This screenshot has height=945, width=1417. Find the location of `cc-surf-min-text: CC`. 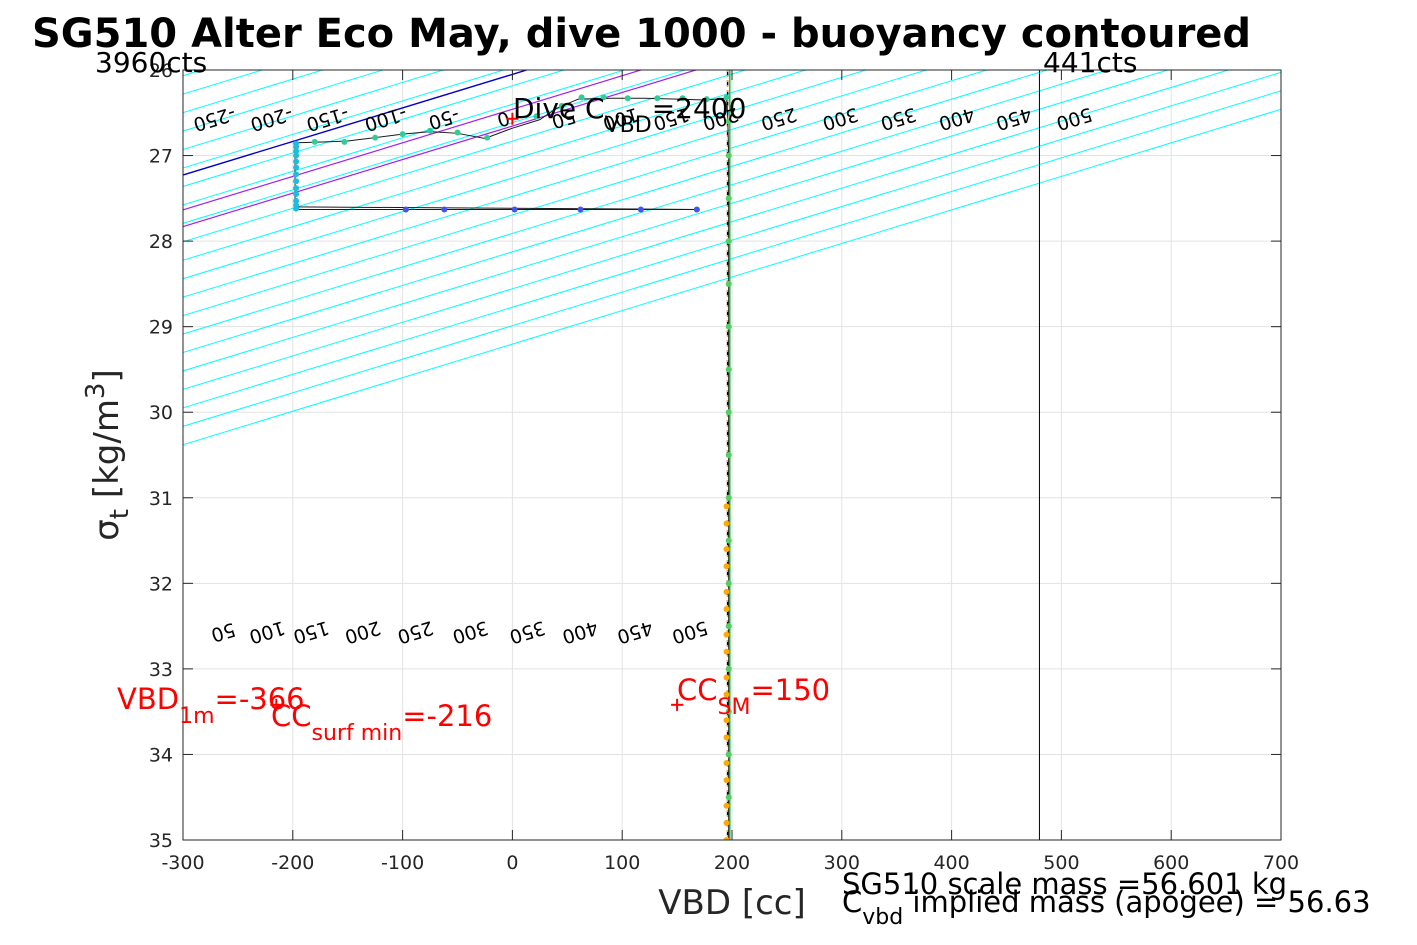

cc-surf-min-text: CC is located at coordinates (291, 716).